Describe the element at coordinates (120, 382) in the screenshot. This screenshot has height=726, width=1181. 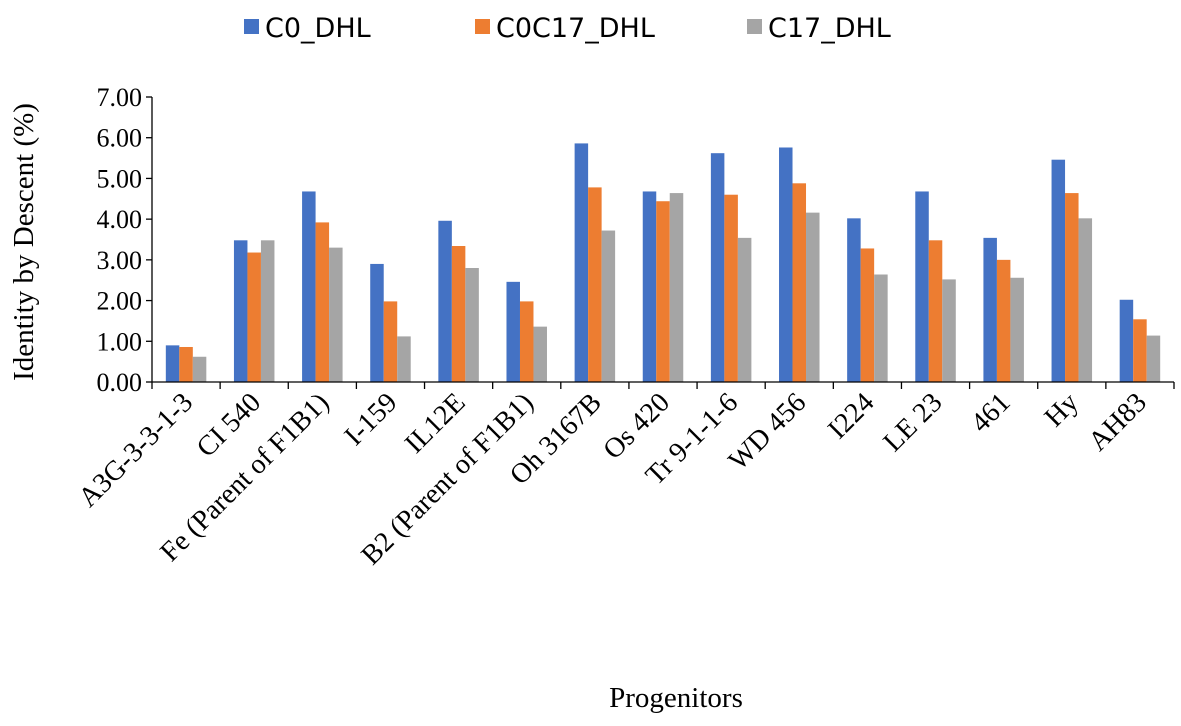
I see `y-tick-label: 0.00` at that location.